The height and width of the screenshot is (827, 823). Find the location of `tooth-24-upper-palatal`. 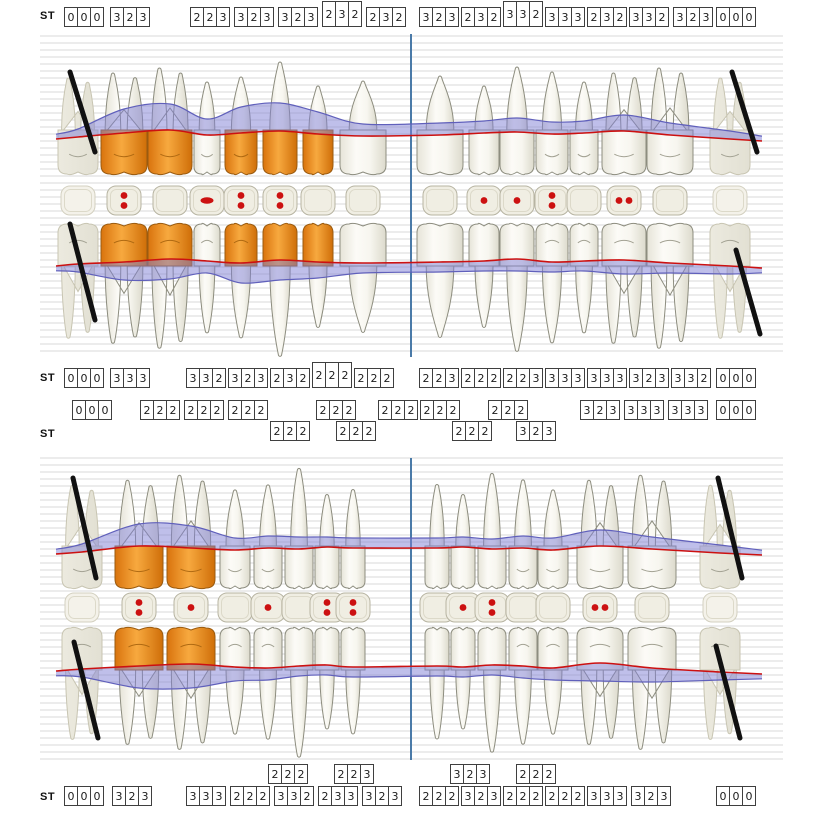

tooth-24-upper-palatal is located at coordinates (552, 283).